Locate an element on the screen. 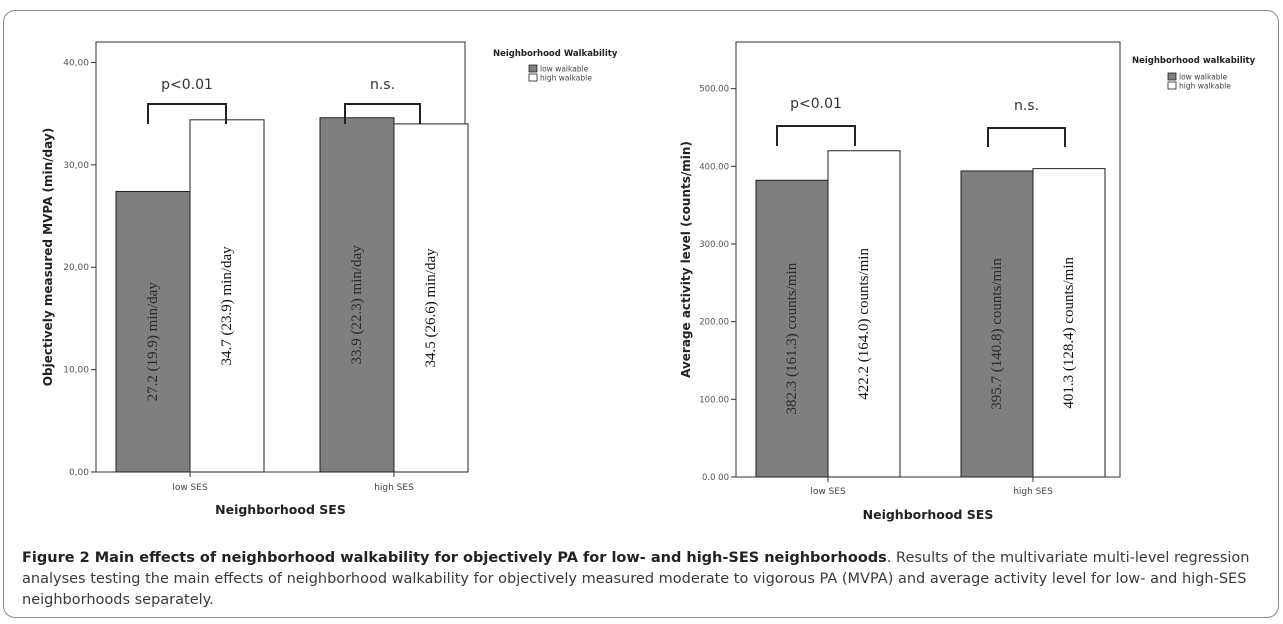 This screenshot has width=1283, height=624. bar-data-label: 34.7 (23.9) min/day is located at coordinates (227, 306).